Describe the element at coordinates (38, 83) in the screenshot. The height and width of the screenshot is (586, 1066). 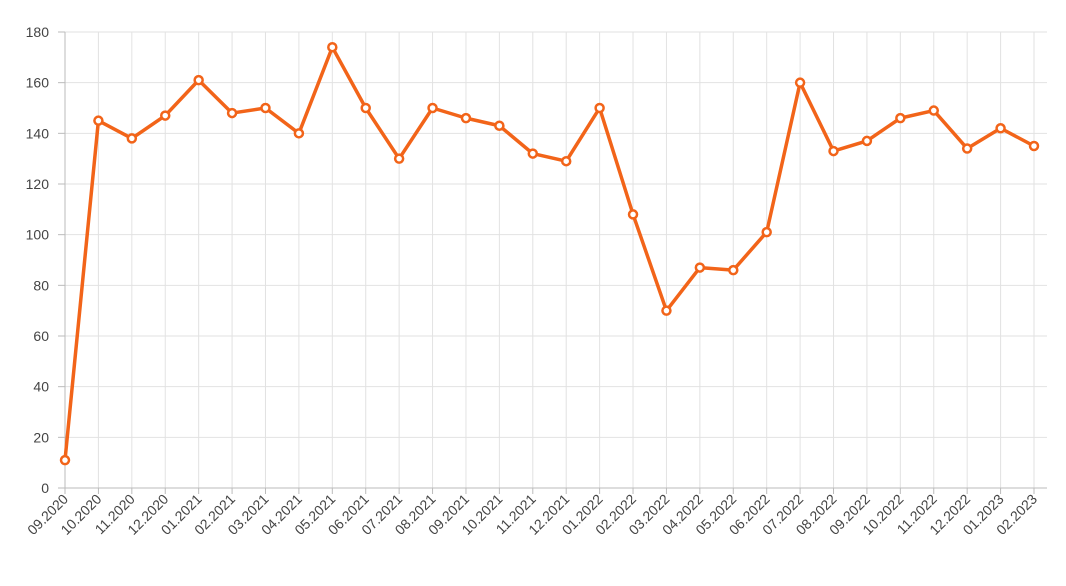
I see `y-tick-label: 160` at that location.